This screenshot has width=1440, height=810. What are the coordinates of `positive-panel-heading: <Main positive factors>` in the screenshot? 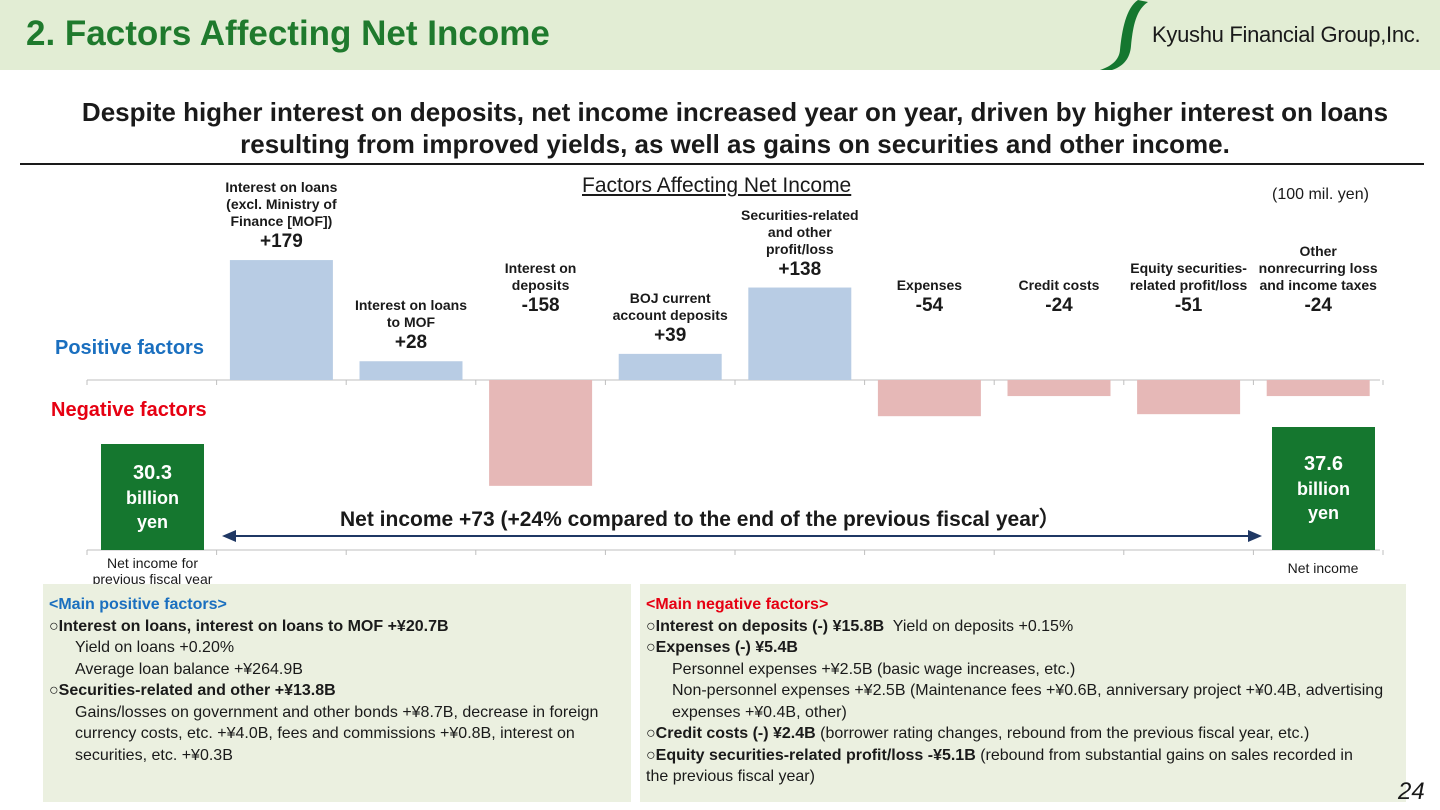 It's located at (138, 604).